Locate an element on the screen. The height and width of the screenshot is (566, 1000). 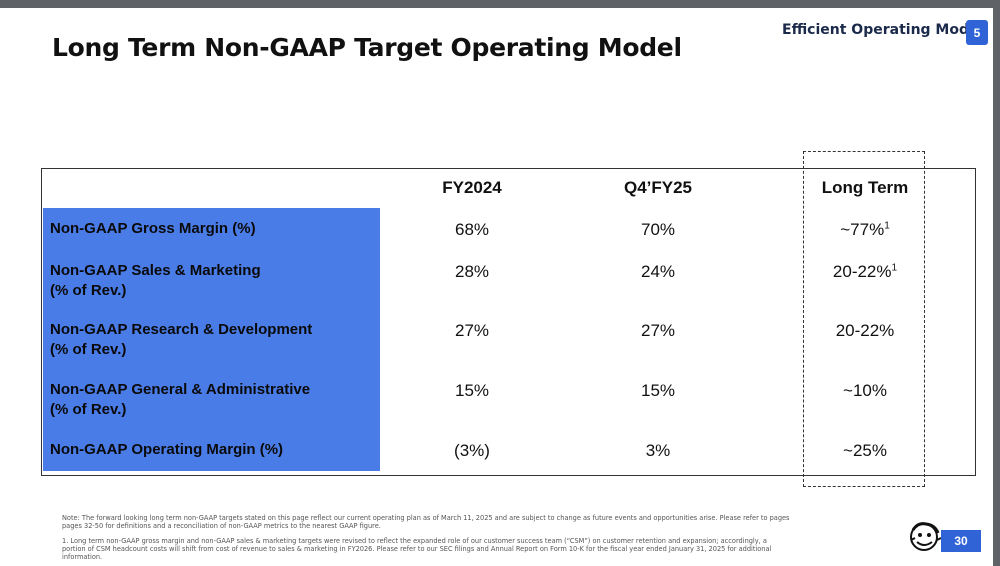
section-label: Efficient Operating Model is located at coordinates (883, 30).